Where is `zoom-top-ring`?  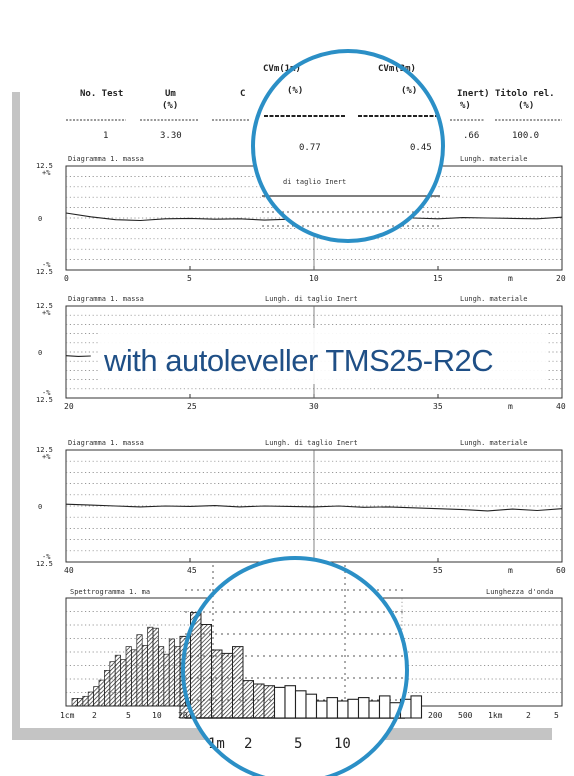
zoom-top-ring is located at coordinates (348, 146).